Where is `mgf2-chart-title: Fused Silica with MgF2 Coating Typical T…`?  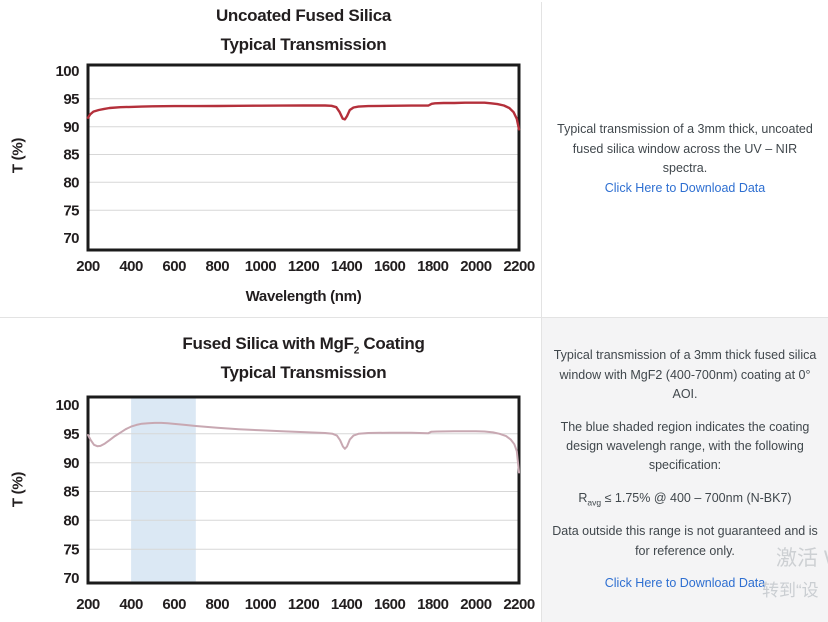 mgf2-chart-title: Fused Silica with MgF2 Coating Typical T… is located at coordinates (303, 358).